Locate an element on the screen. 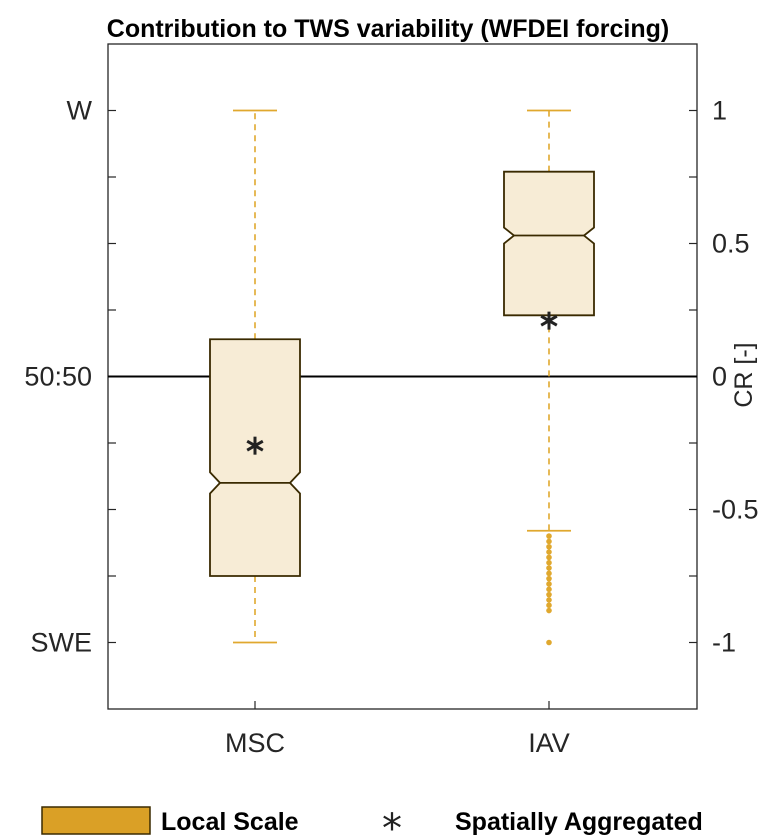 The height and width of the screenshot is (838, 768). y-left-tick-label: W is located at coordinates (80, 111).